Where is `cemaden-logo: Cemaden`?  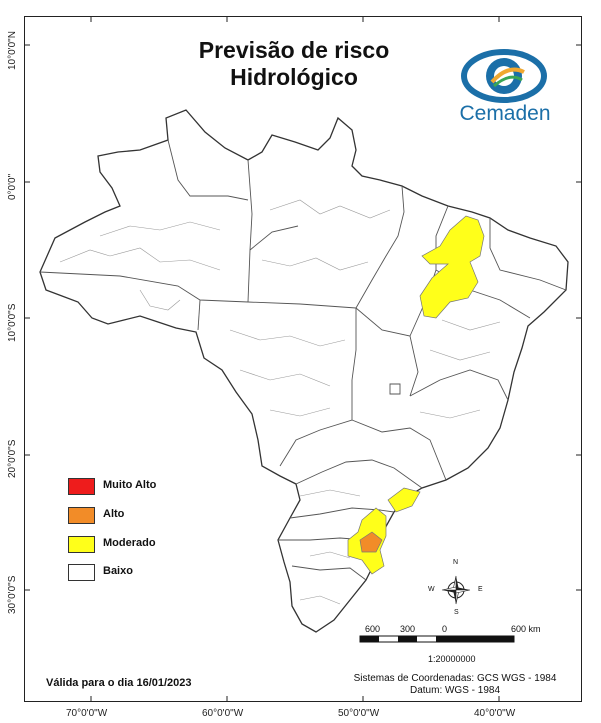
cemaden-logo: Cemaden is located at coordinates (505, 87).